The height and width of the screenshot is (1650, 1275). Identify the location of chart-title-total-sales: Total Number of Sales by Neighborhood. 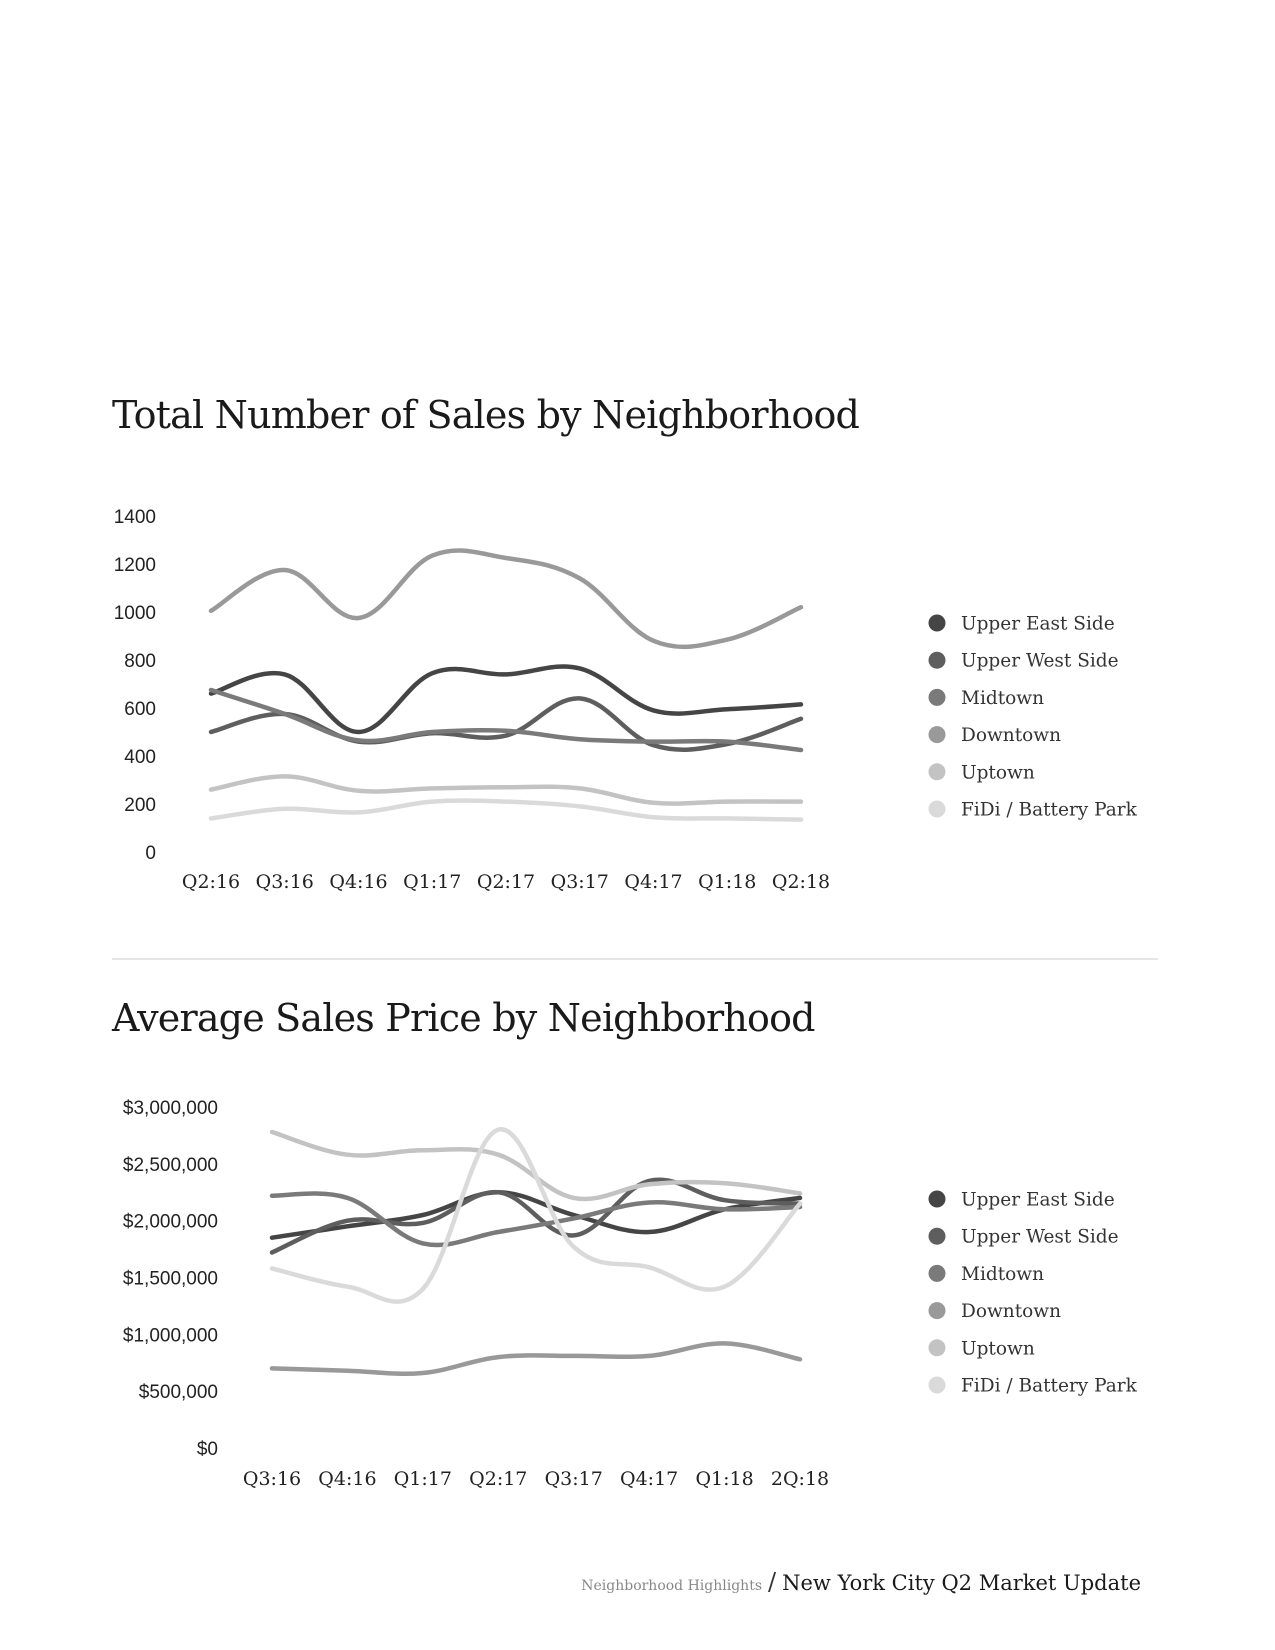
(486, 415).